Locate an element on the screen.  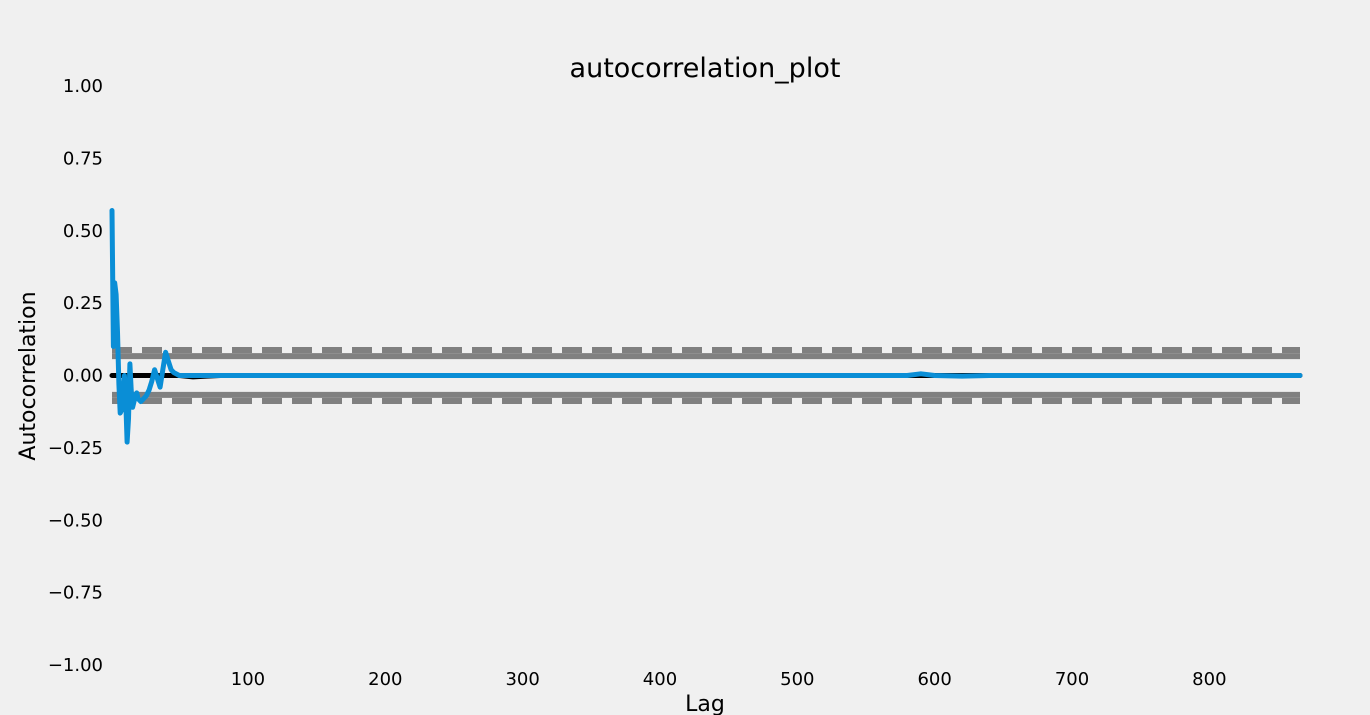
chart-title: autocorrelation_plot is located at coordinates (705, 68).